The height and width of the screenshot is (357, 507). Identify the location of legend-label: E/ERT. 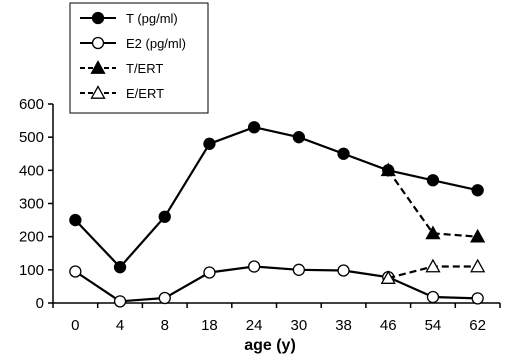
(145, 93).